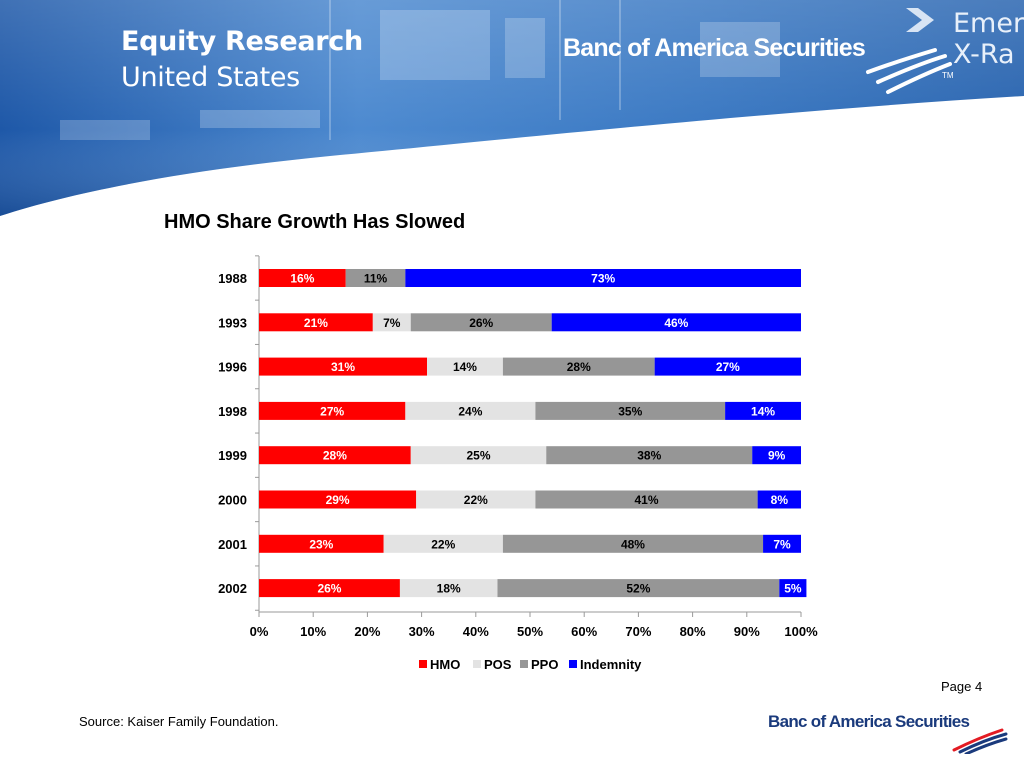 The height and width of the screenshot is (768, 1024). What do you see at coordinates (367, 631) in the screenshot?
I see `x-tick-label: 20%` at bounding box center [367, 631].